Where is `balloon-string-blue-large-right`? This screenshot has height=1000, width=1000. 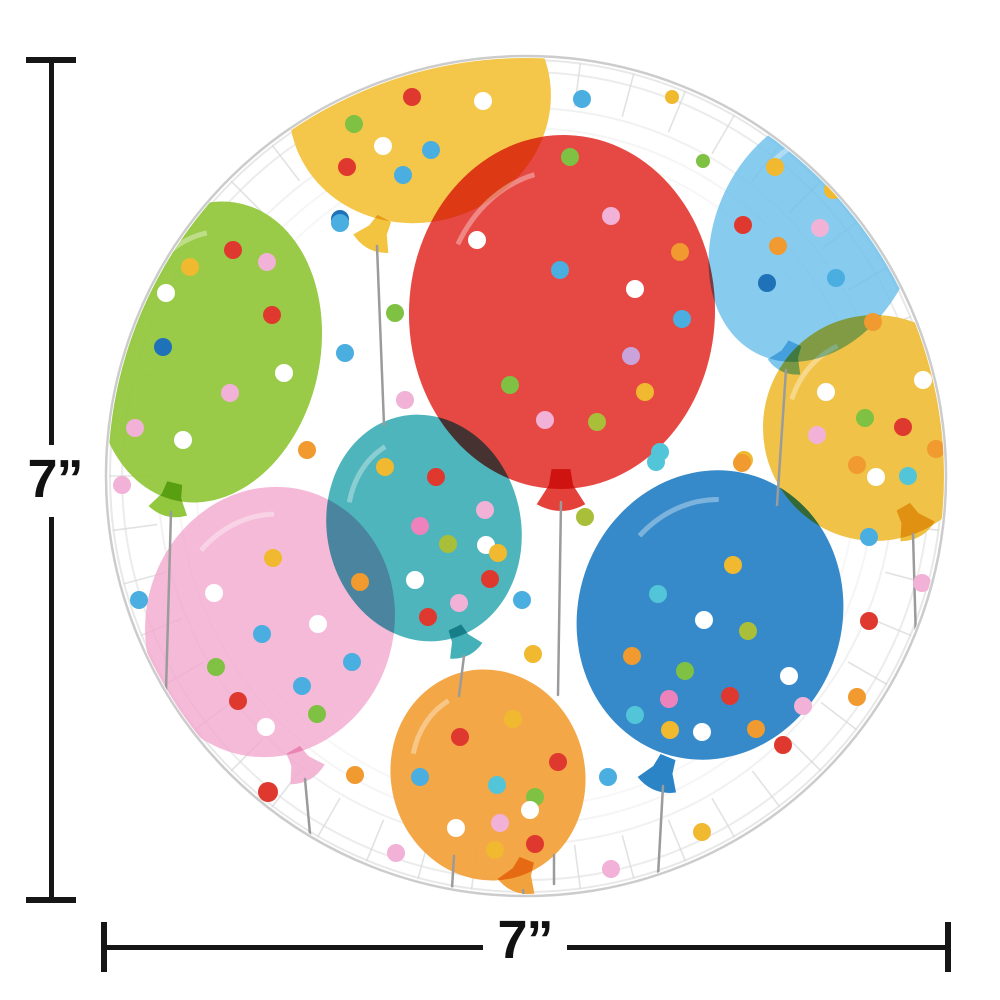
balloon-string-blue-large-right is located at coordinates (660, 831).